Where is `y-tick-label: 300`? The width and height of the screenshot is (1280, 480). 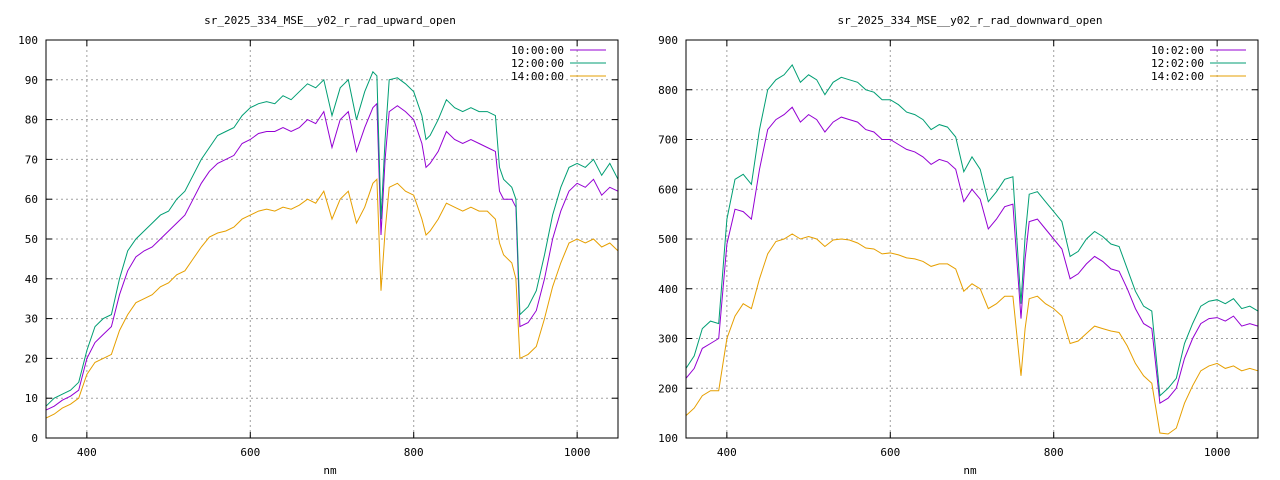 y-tick-label: 300 is located at coordinates (668, 339).